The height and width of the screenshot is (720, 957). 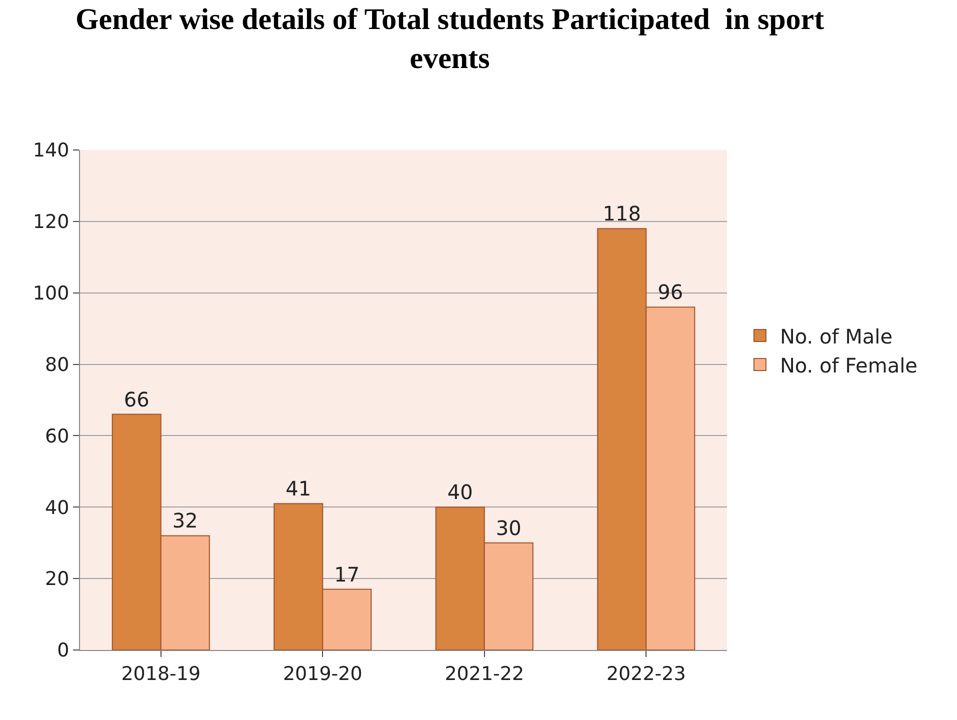 What do you see at coordinates (63, 651) in the screenshot?
I see `y-tick-label: 0` at bounding box center [63, 651].